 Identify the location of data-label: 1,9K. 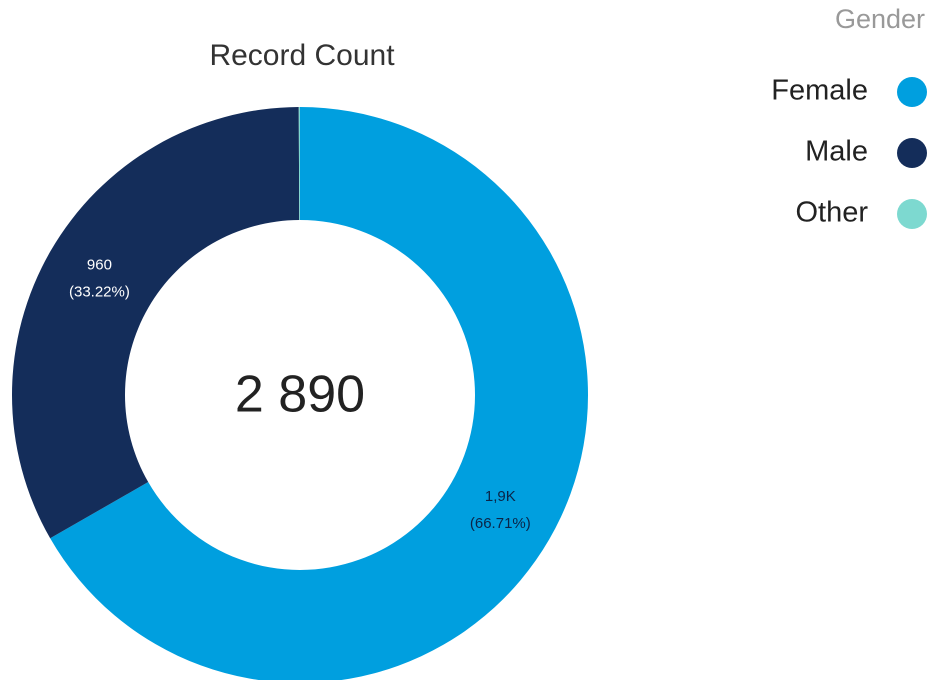
(500, 496).